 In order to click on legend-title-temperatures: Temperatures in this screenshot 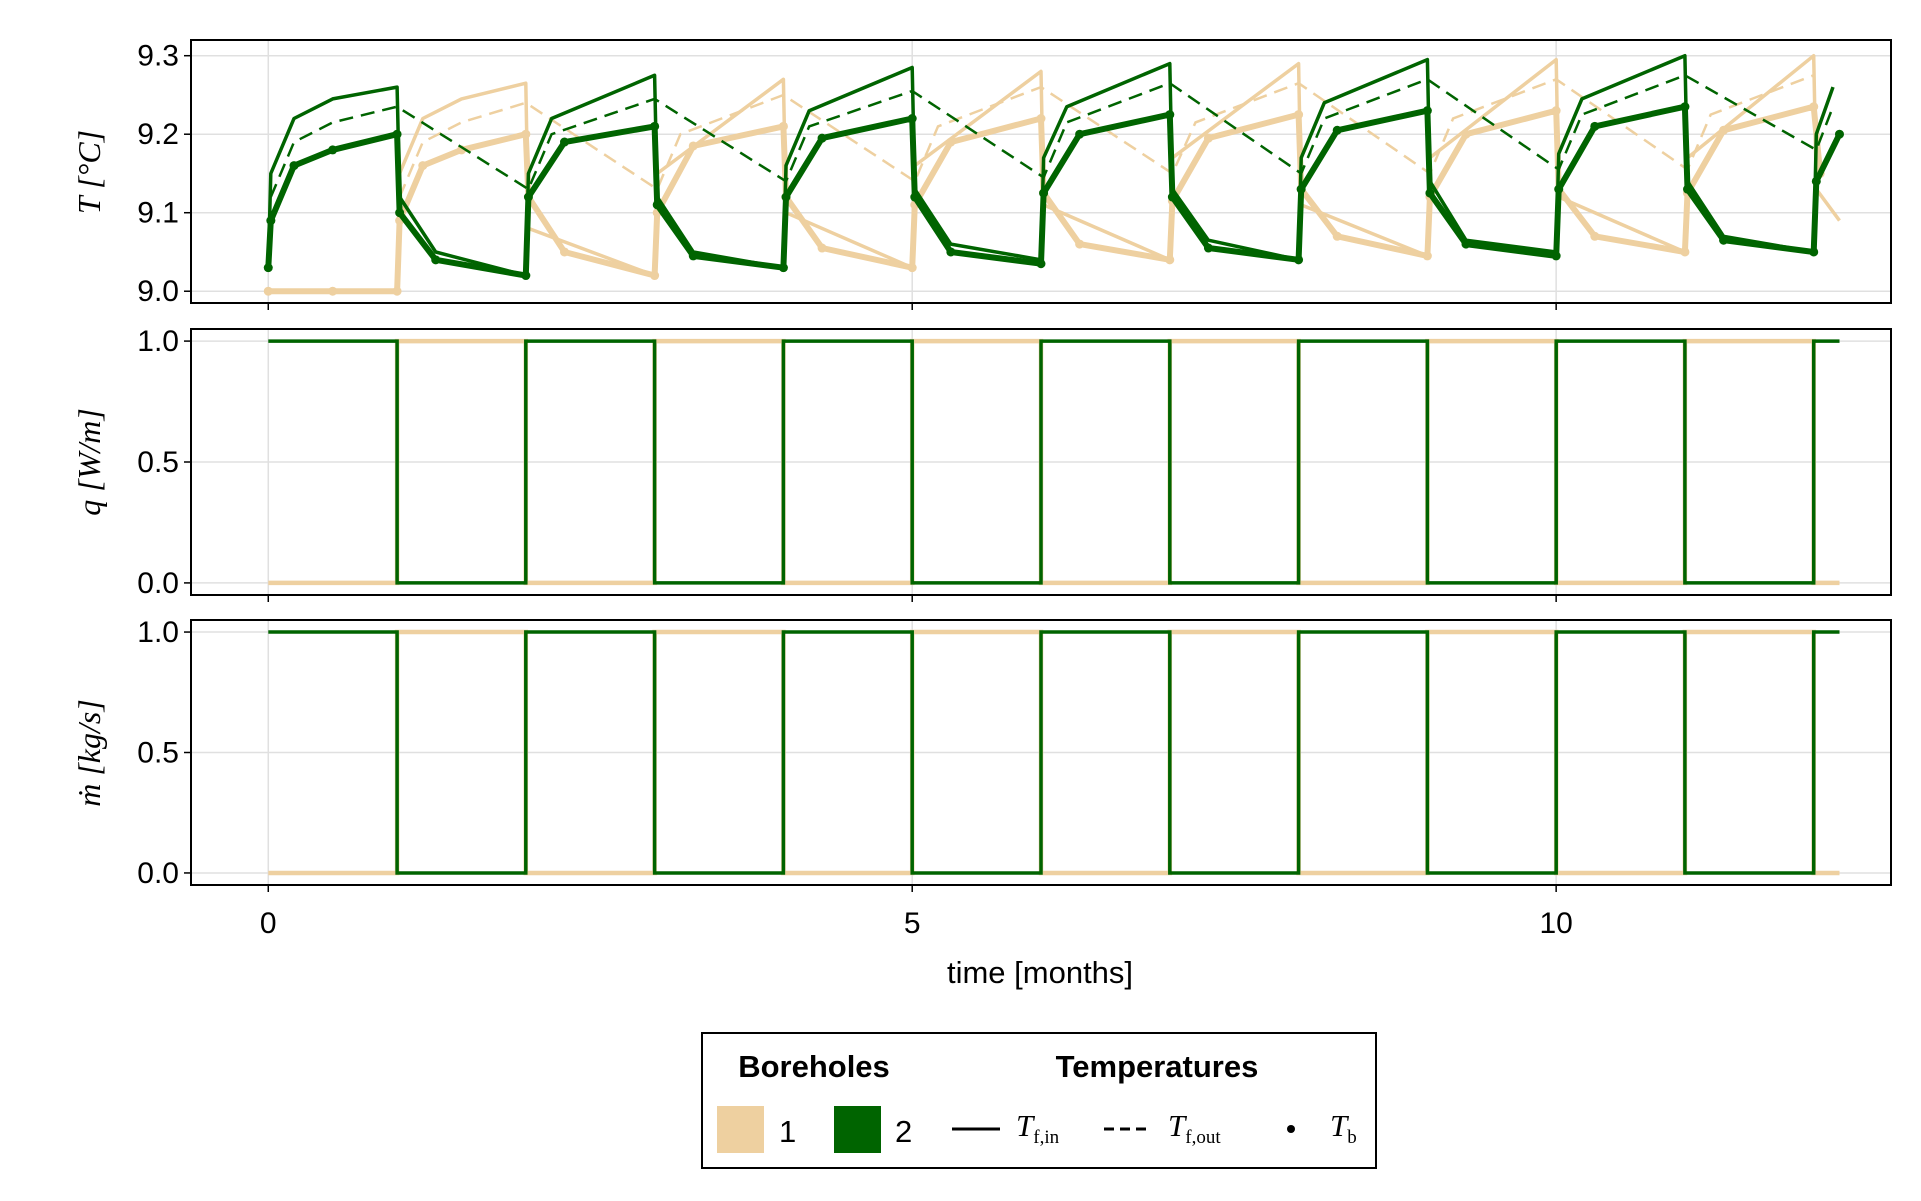, I will do `click(1157, 1066)`.